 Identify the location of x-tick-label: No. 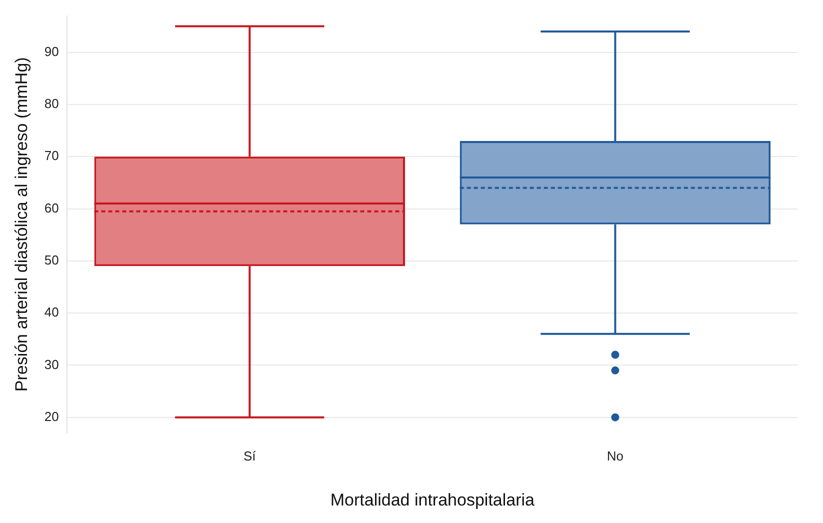
(615, 456).